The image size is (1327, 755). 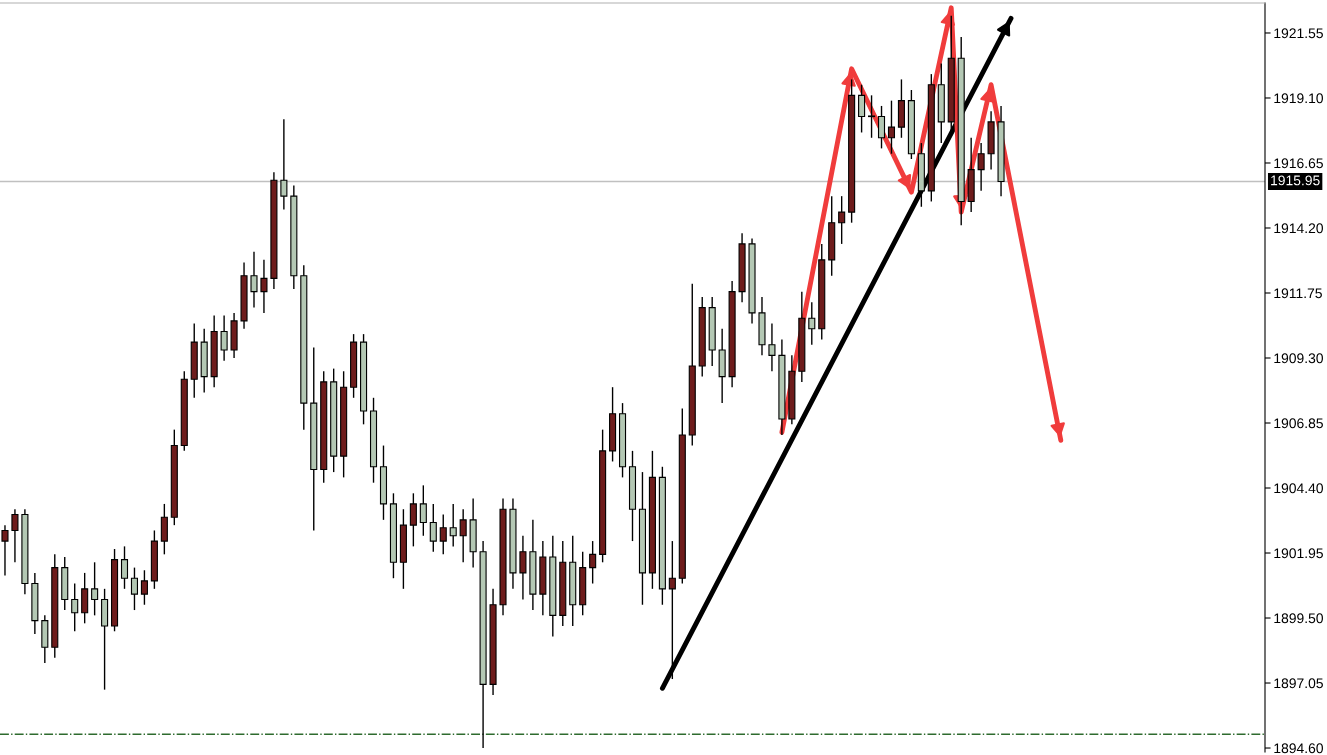 What do you see at coordinates (1298, 423) in the screenshot?
I see `y-tick-label: 1906.85` at bounding box center [1298, 423].